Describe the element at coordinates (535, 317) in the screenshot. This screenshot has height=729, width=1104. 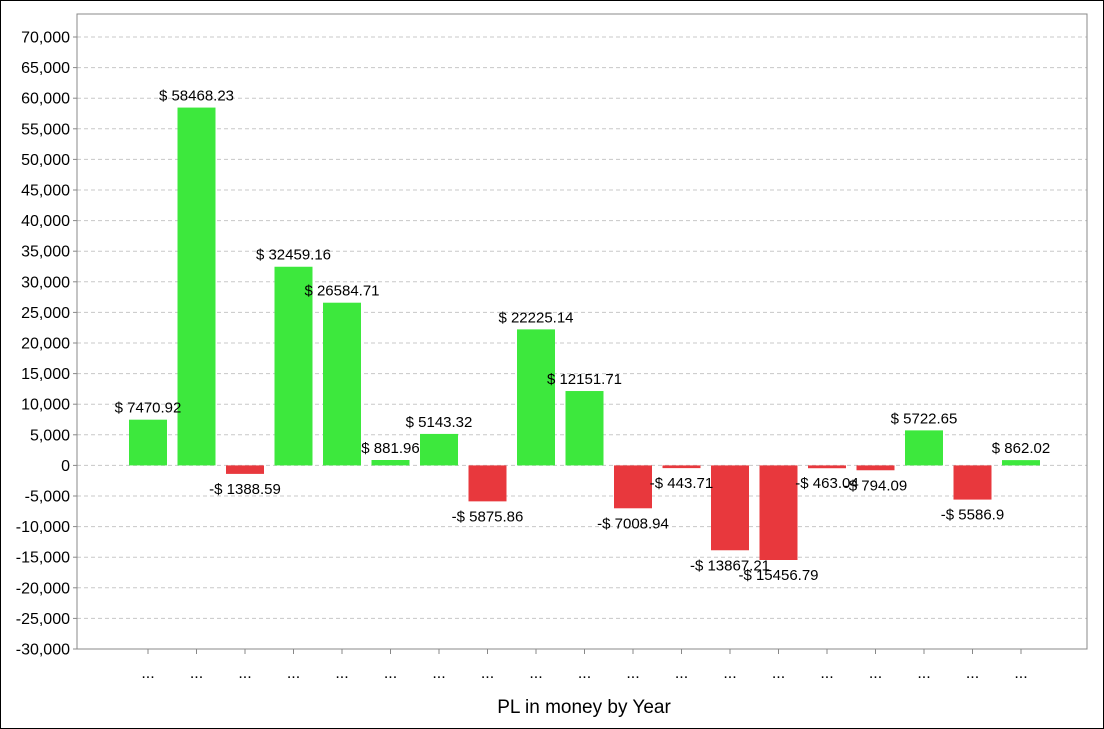
I see `data-label: $ 22225.14` at that location.